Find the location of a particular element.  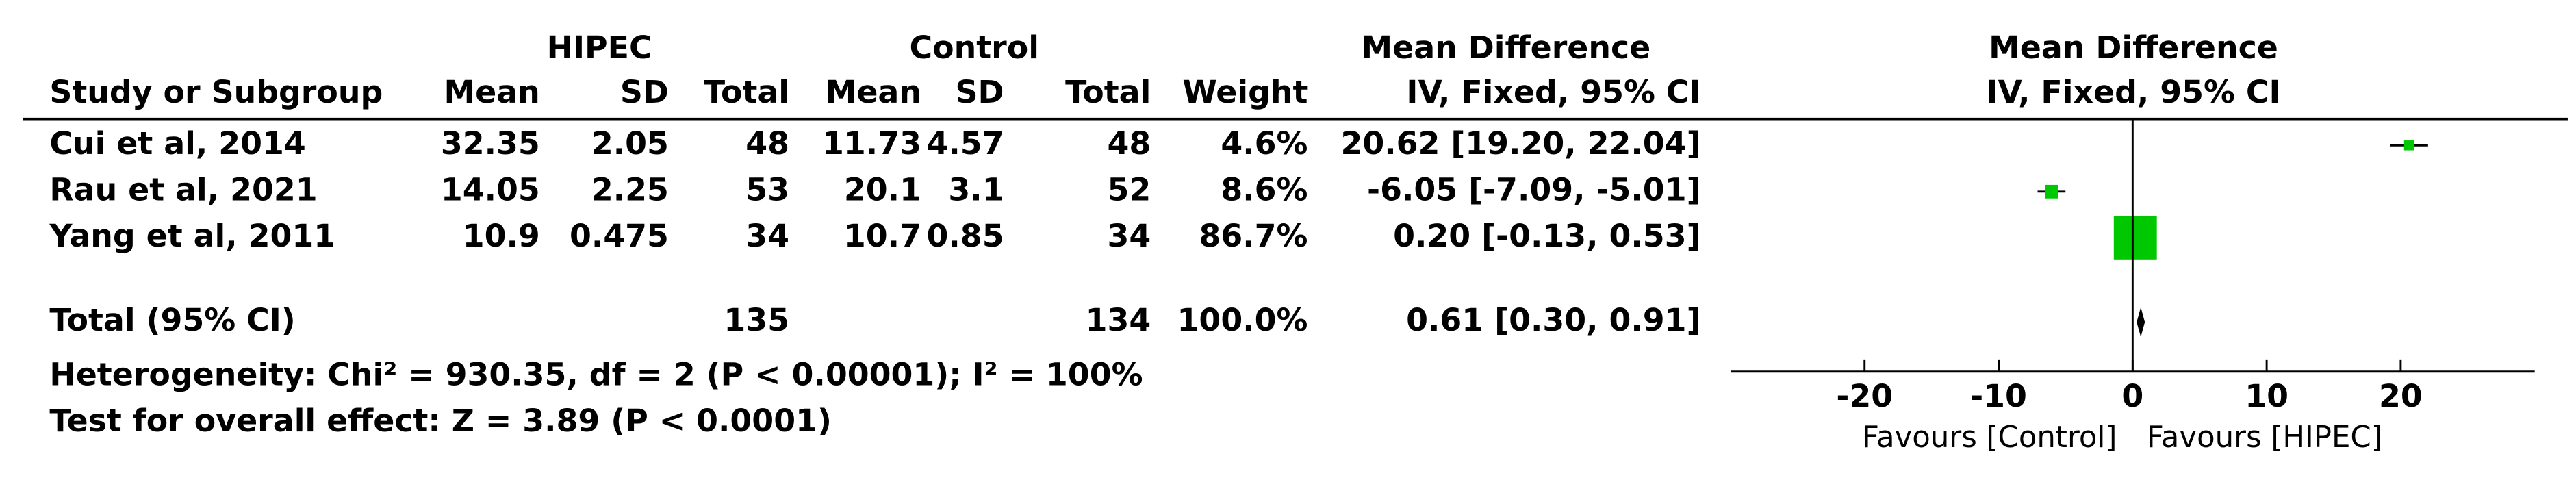

cell: 135 is located at coordinates (756, 319).